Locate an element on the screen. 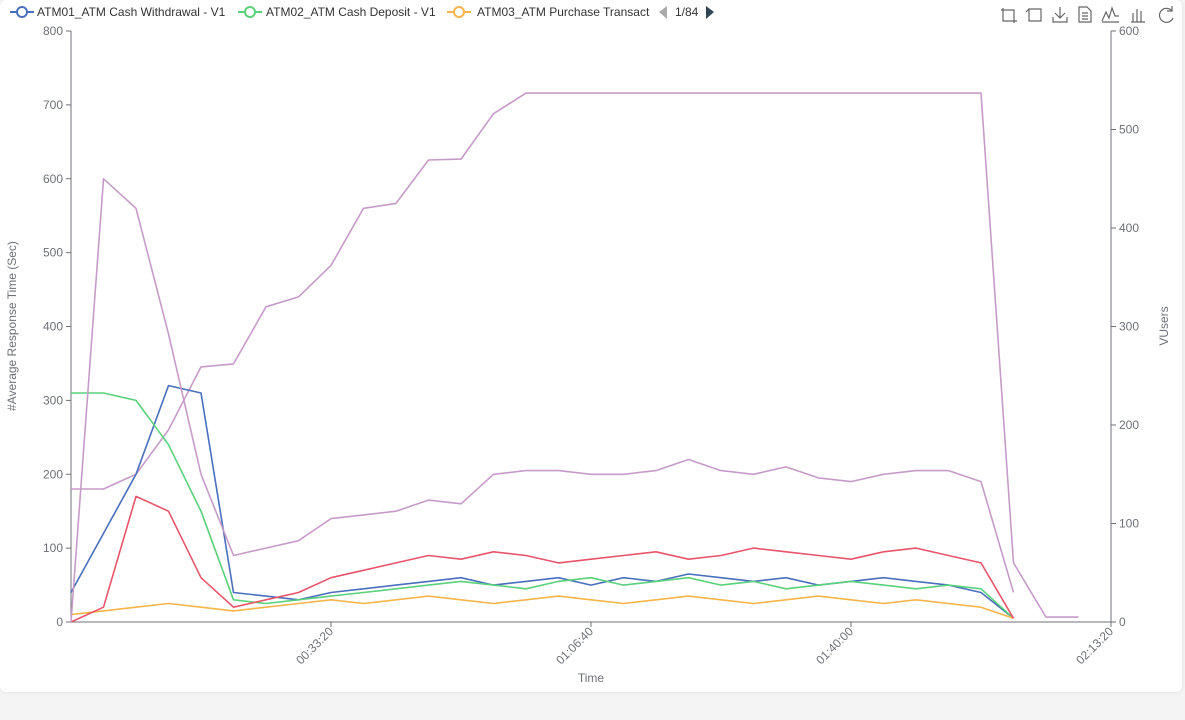  x-tick-label: 01:06:40 is located at coordinates (574, 645).